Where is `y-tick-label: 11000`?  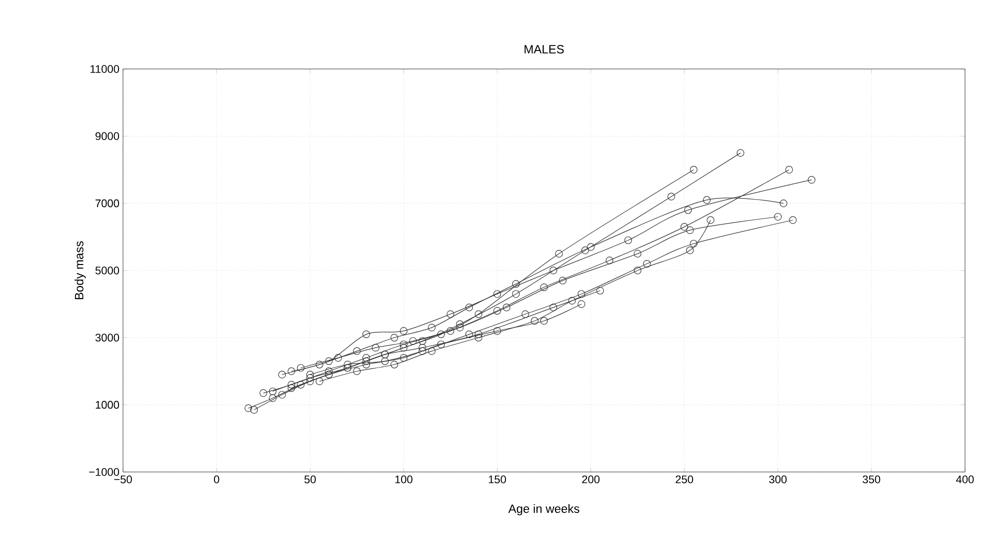 y-tick-label: 11000 is located at coordinates (105, 69).